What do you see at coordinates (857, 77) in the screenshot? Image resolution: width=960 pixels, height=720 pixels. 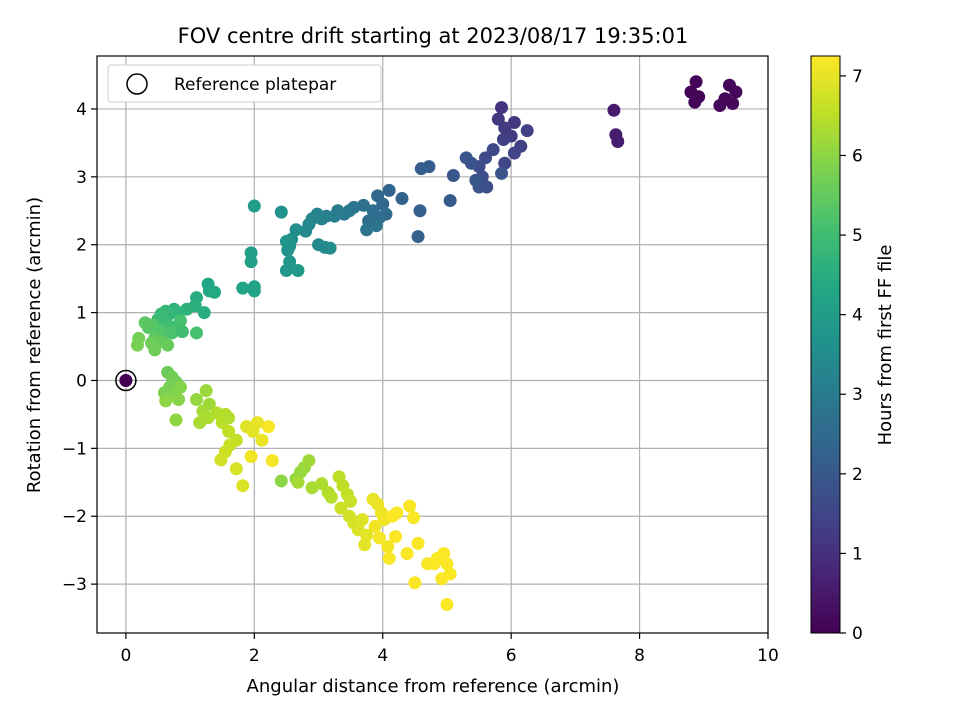 I see `colorbar-tick-label: 7` at bounding box center [857, 77].